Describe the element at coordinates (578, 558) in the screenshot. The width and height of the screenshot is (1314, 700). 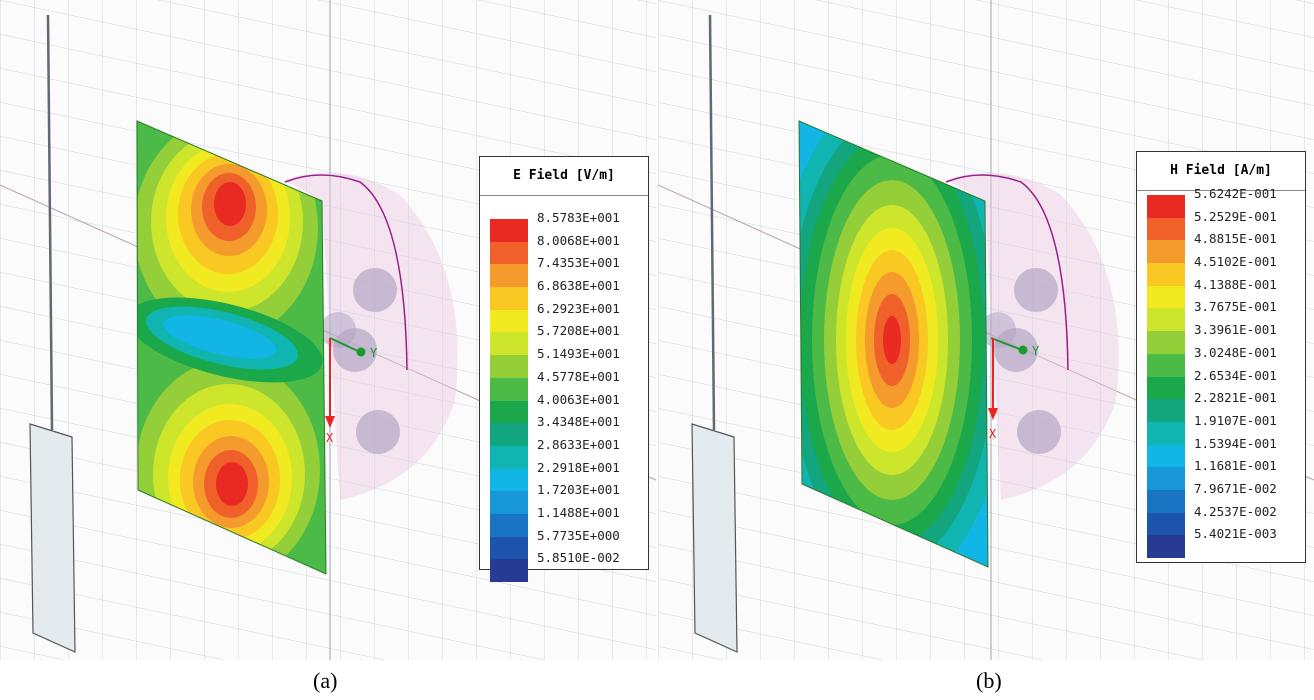
I see `legend-value: 5.8510E-002` at that location.